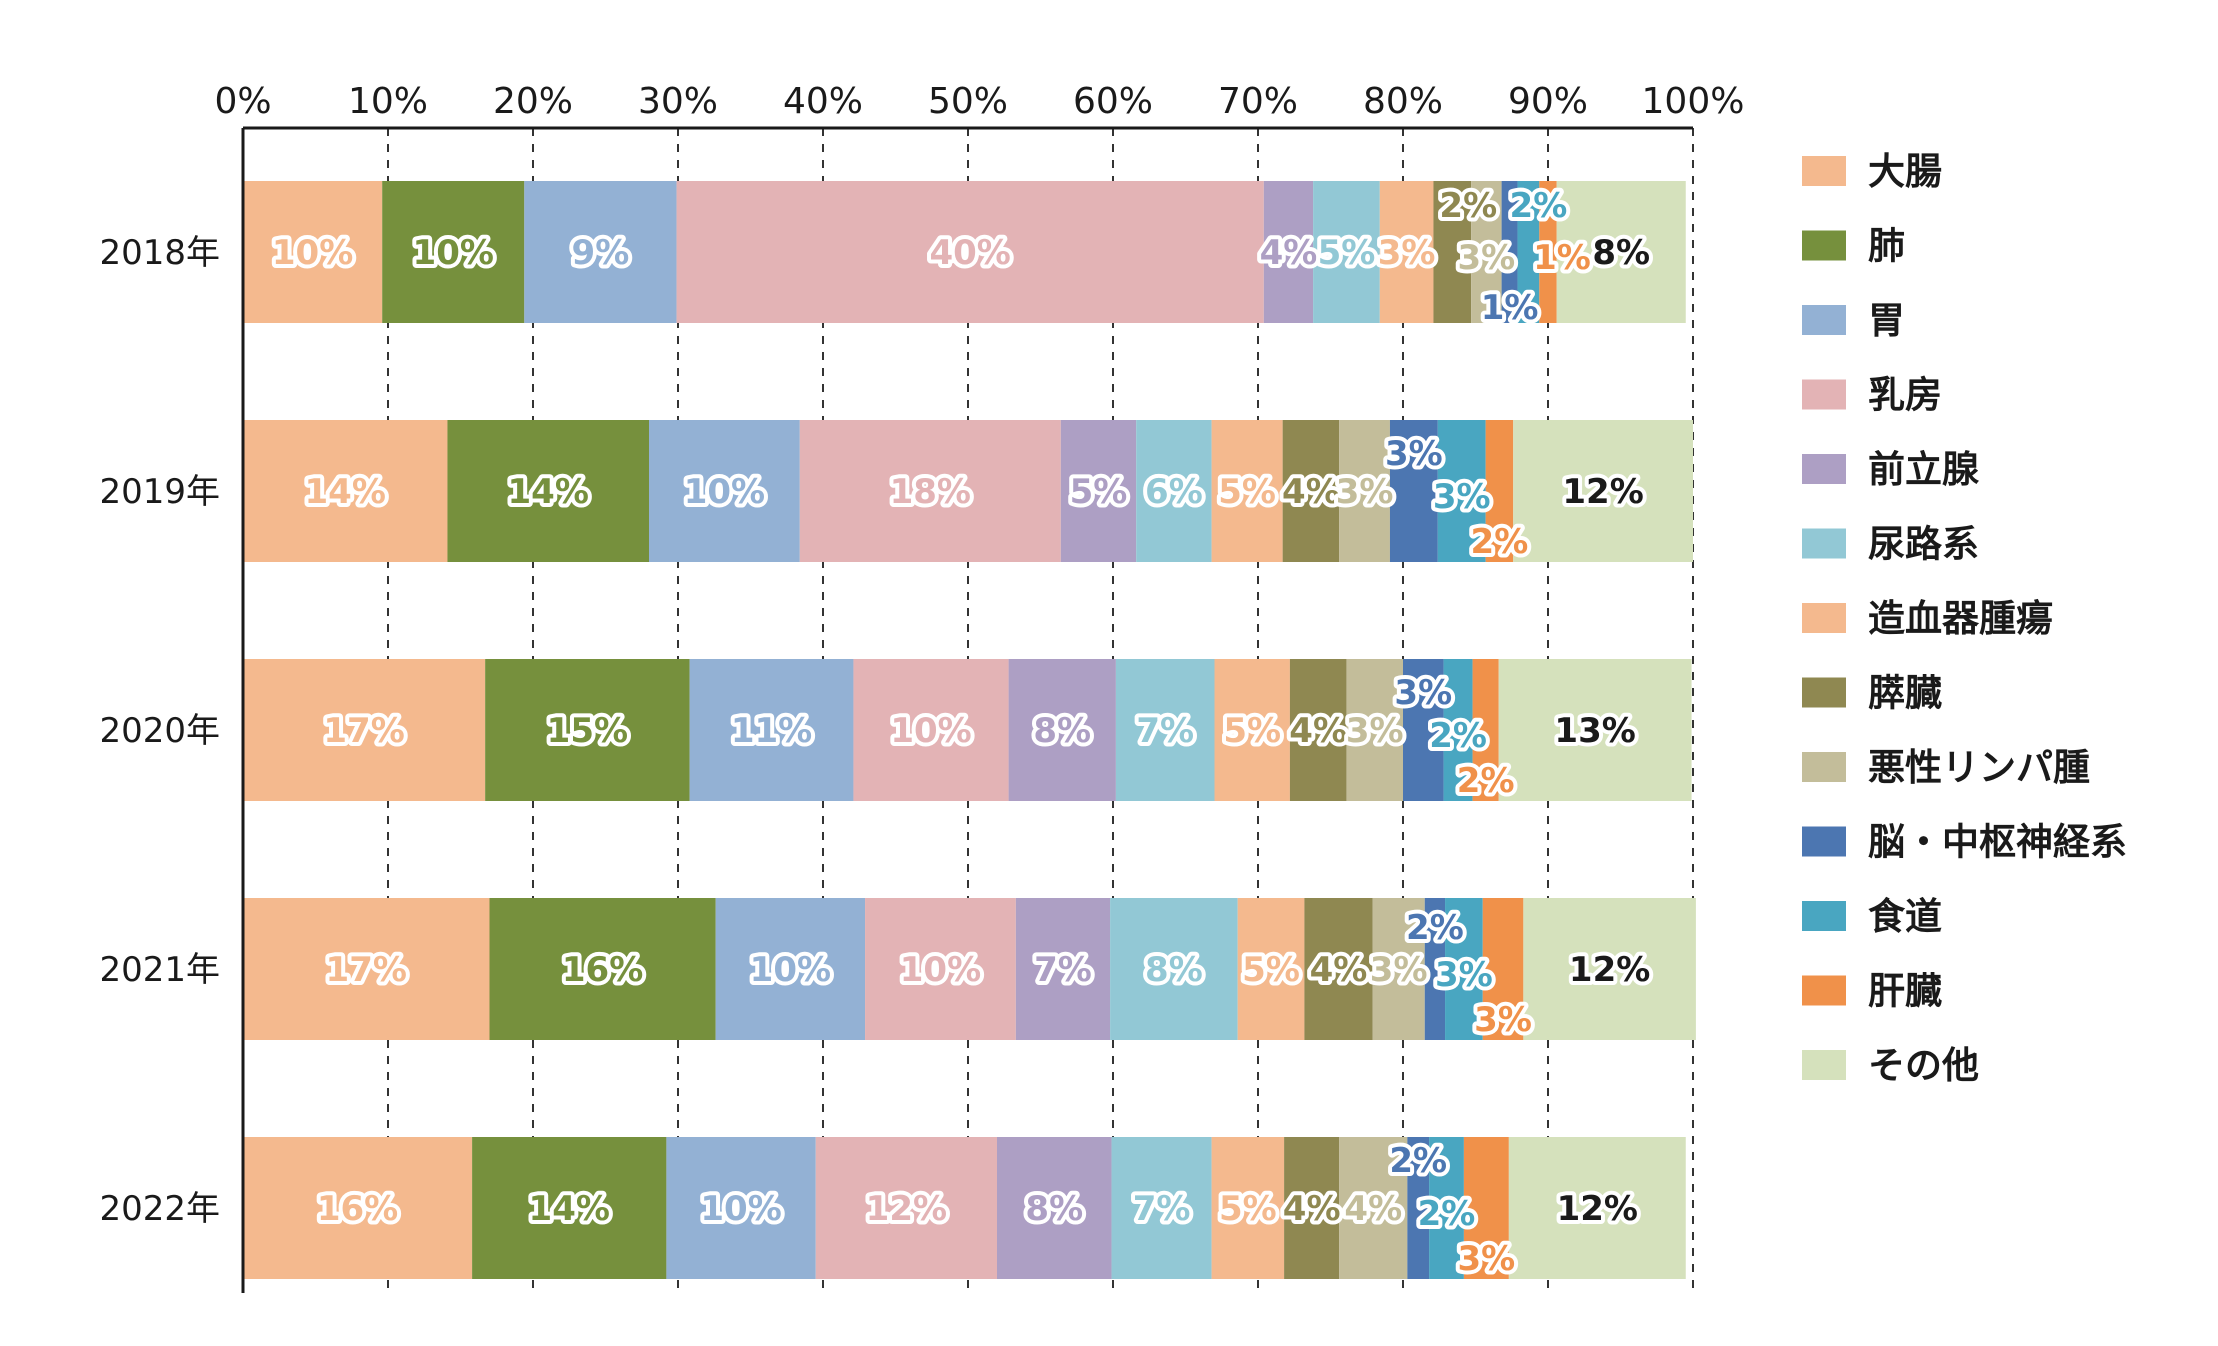  I want to click on legend-label: 乳房, so click(1905, 395).